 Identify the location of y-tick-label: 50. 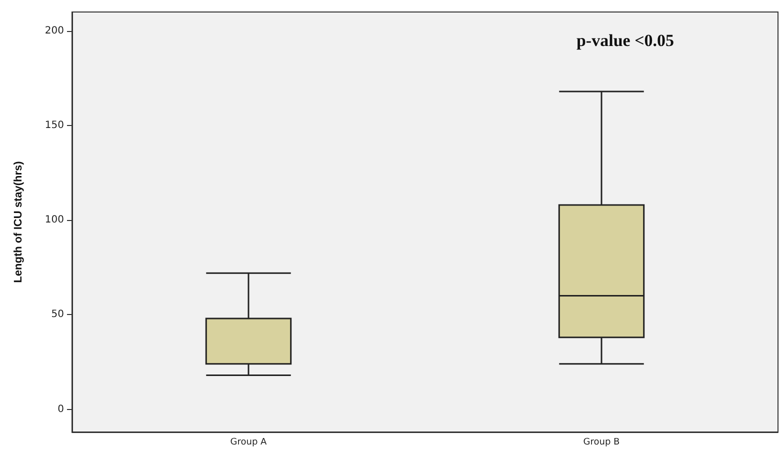
(57, 314).